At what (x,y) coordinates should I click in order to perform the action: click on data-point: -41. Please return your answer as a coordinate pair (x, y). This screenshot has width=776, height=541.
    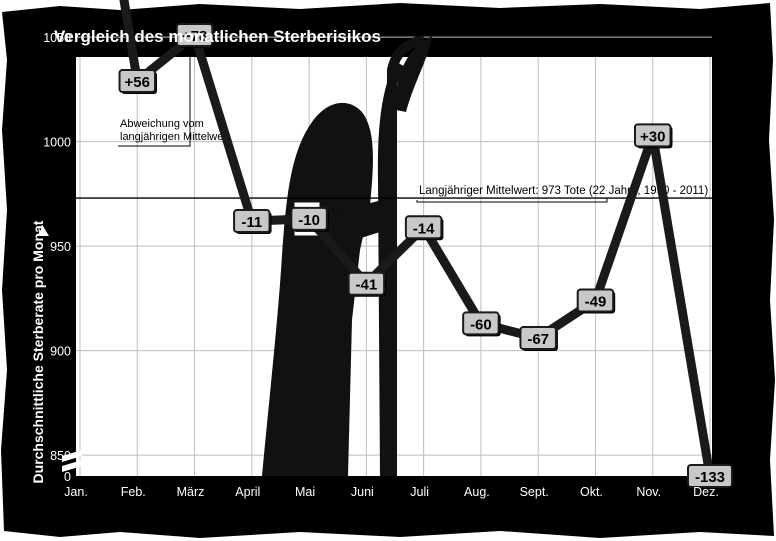
    Looking at the image, I should click on (367, 284).